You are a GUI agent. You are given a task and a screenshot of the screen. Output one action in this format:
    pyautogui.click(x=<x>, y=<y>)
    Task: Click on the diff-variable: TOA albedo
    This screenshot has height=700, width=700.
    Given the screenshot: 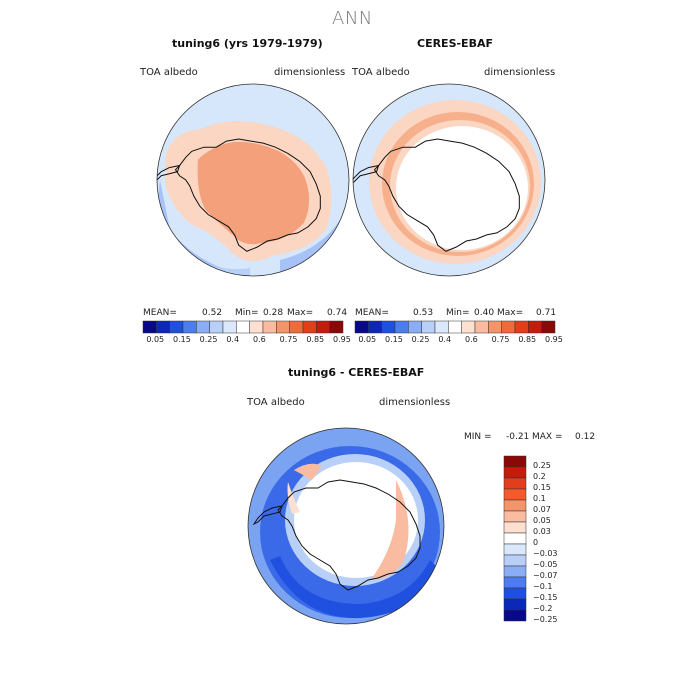 What is the action you would take?
    pyautogui.click(x=276, y=402)
    